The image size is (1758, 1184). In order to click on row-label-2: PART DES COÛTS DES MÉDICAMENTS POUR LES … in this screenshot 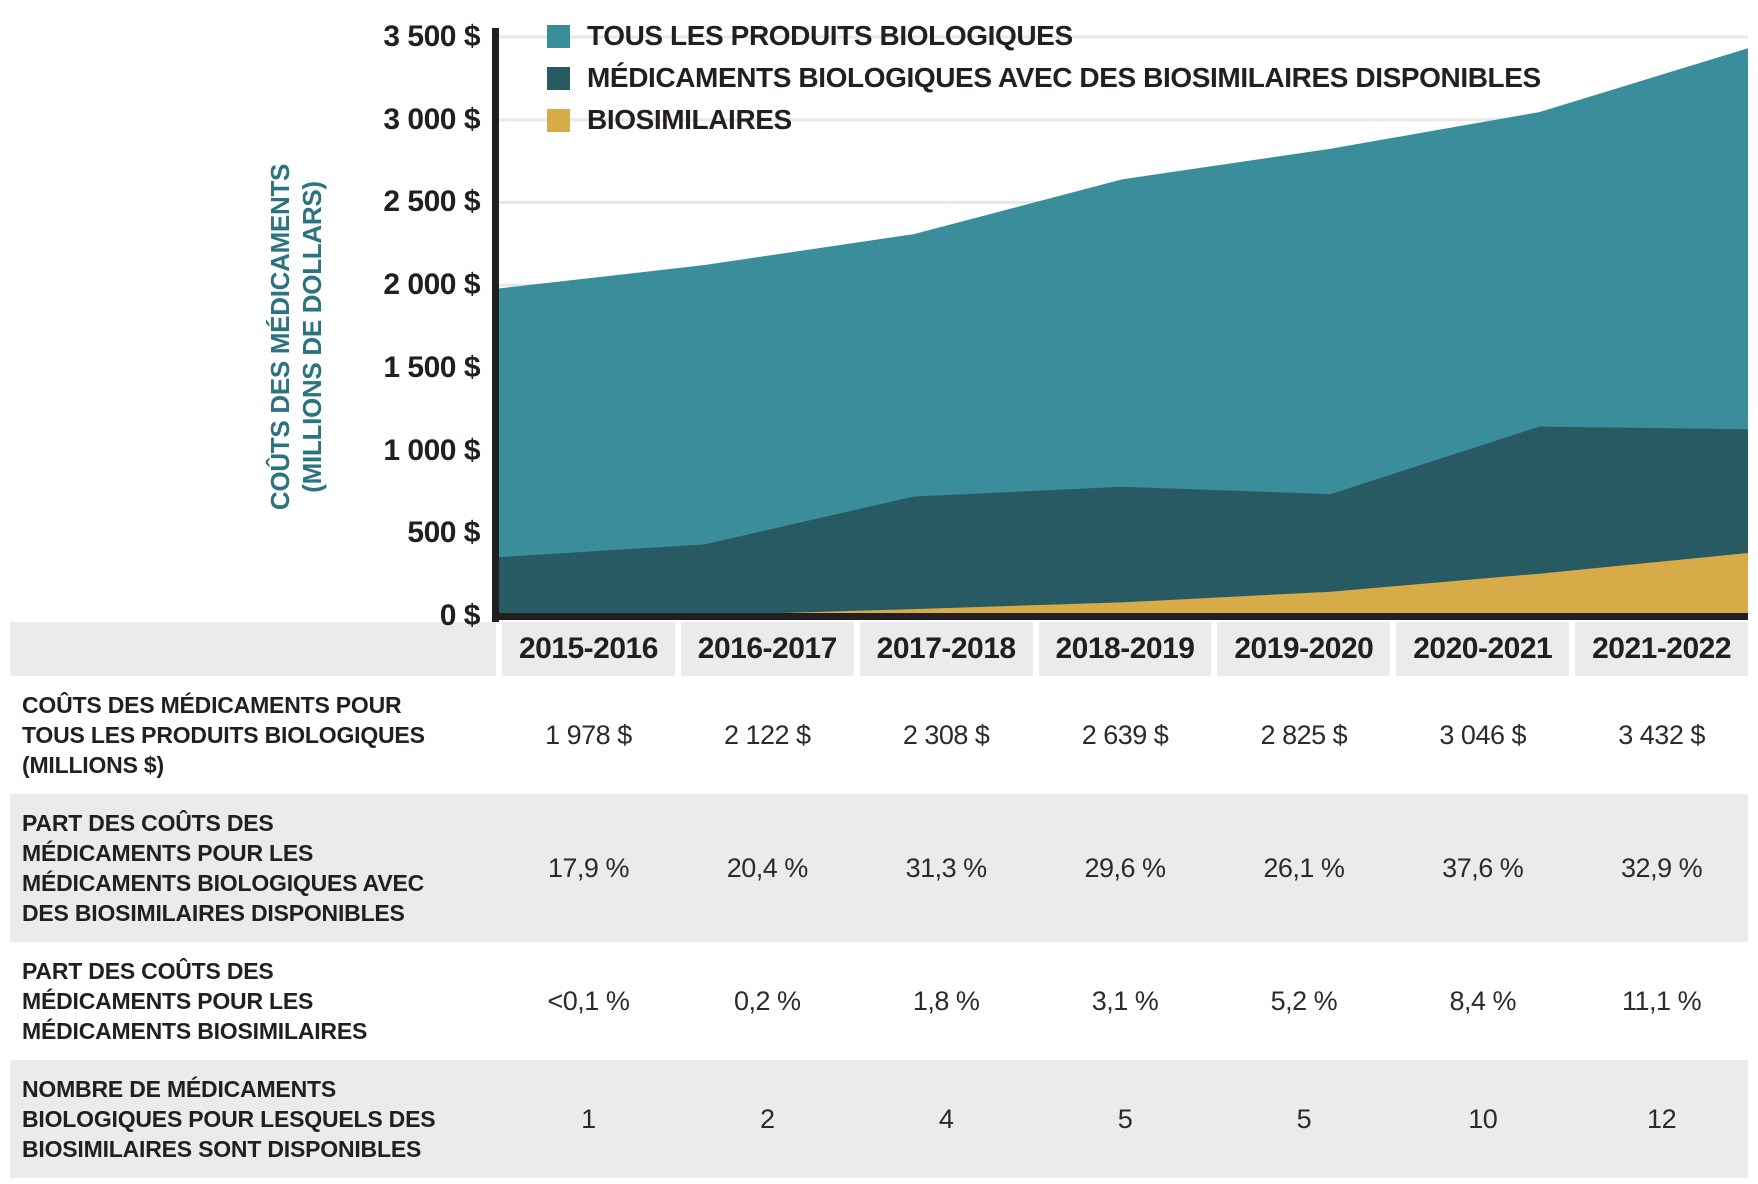, I will do `click(223, 868)`.